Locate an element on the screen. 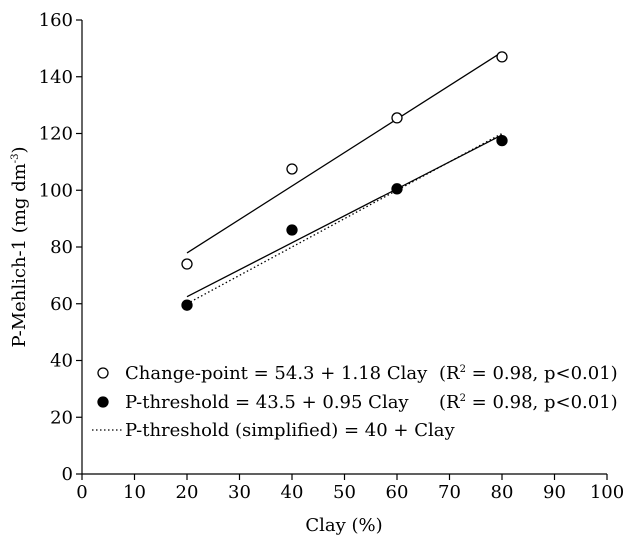 The height and width of the screenshot is (539, 624). y-tick-label: 80 is located at coordinates (61, 247).